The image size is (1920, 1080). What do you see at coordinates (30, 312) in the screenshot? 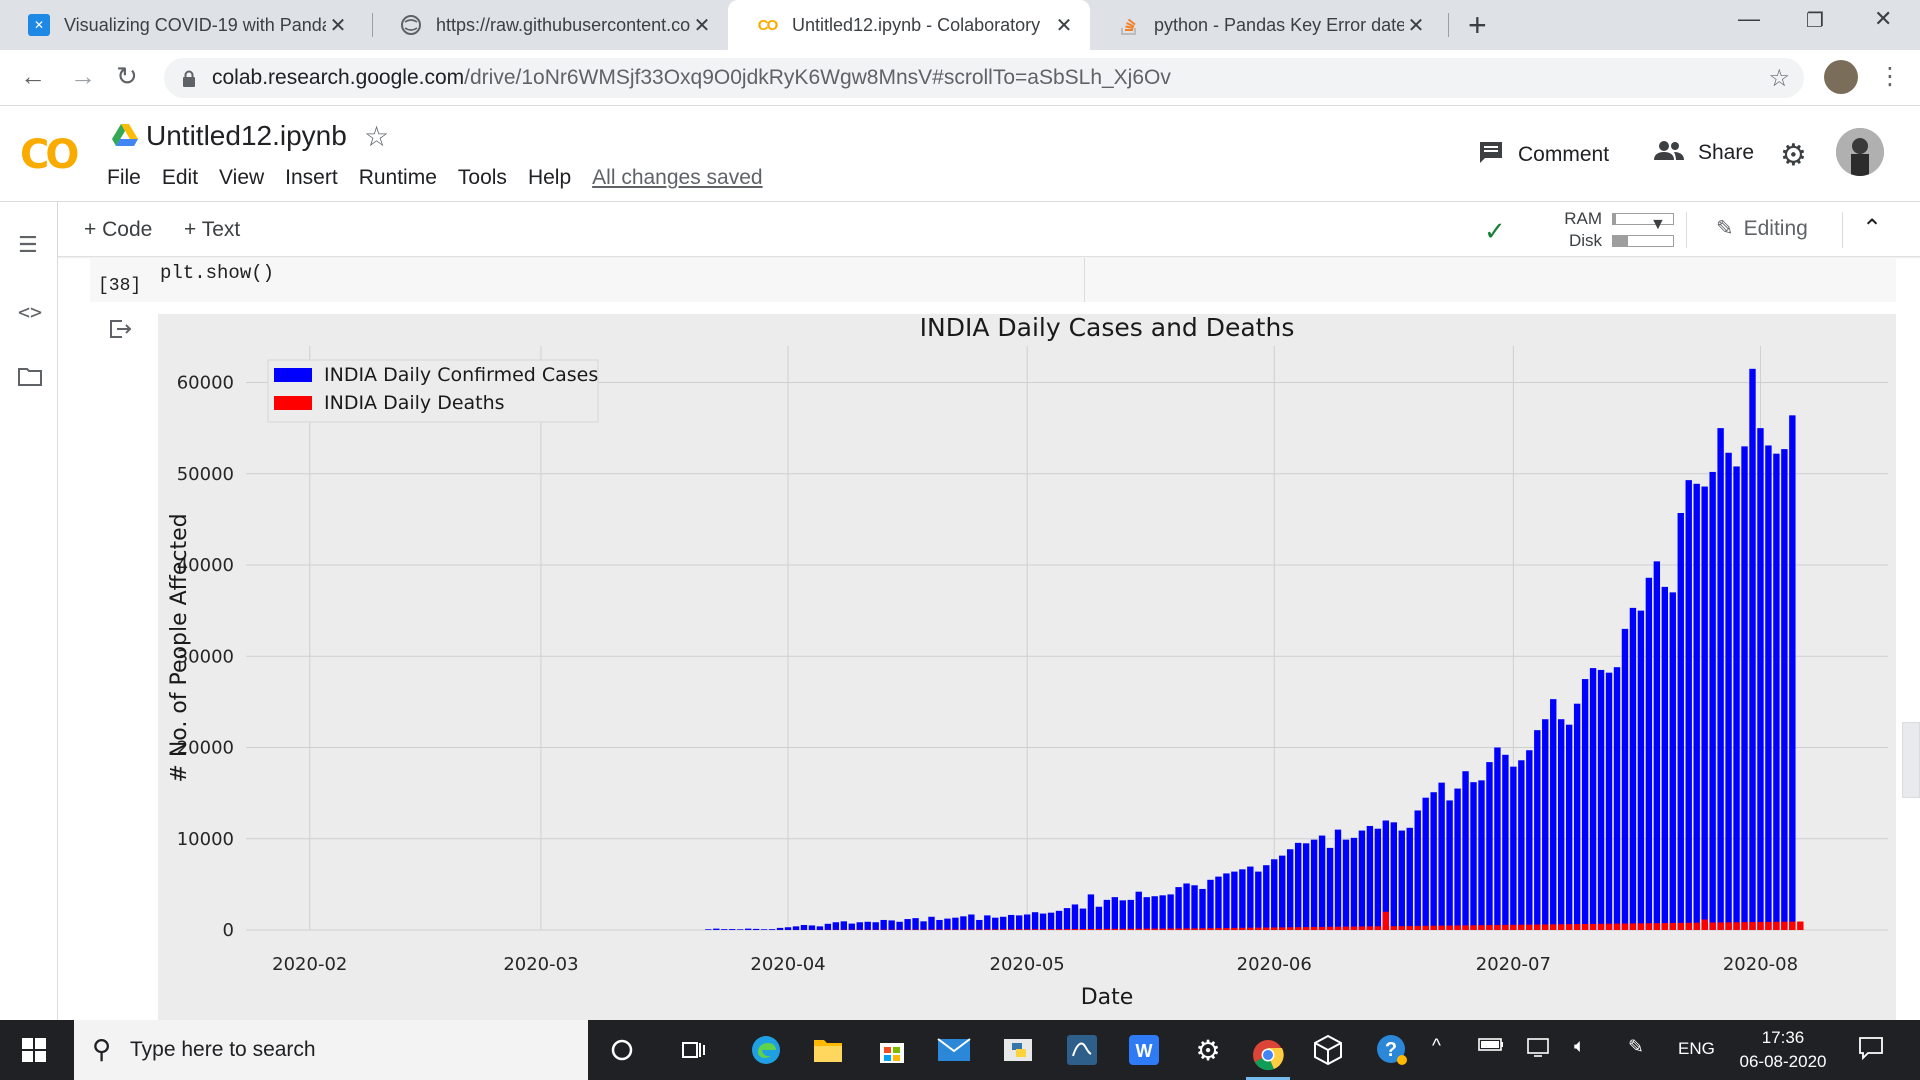
I see `code-snippets-icon: <>` at bounding box center [30, 312].